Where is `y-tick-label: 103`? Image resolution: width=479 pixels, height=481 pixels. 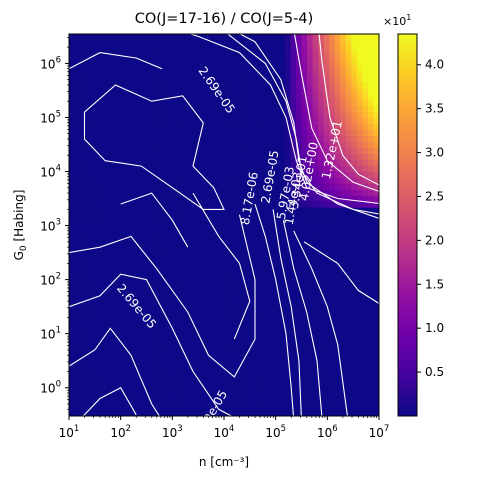 y-tick-label: 103 is located at coordinates (50, 226).